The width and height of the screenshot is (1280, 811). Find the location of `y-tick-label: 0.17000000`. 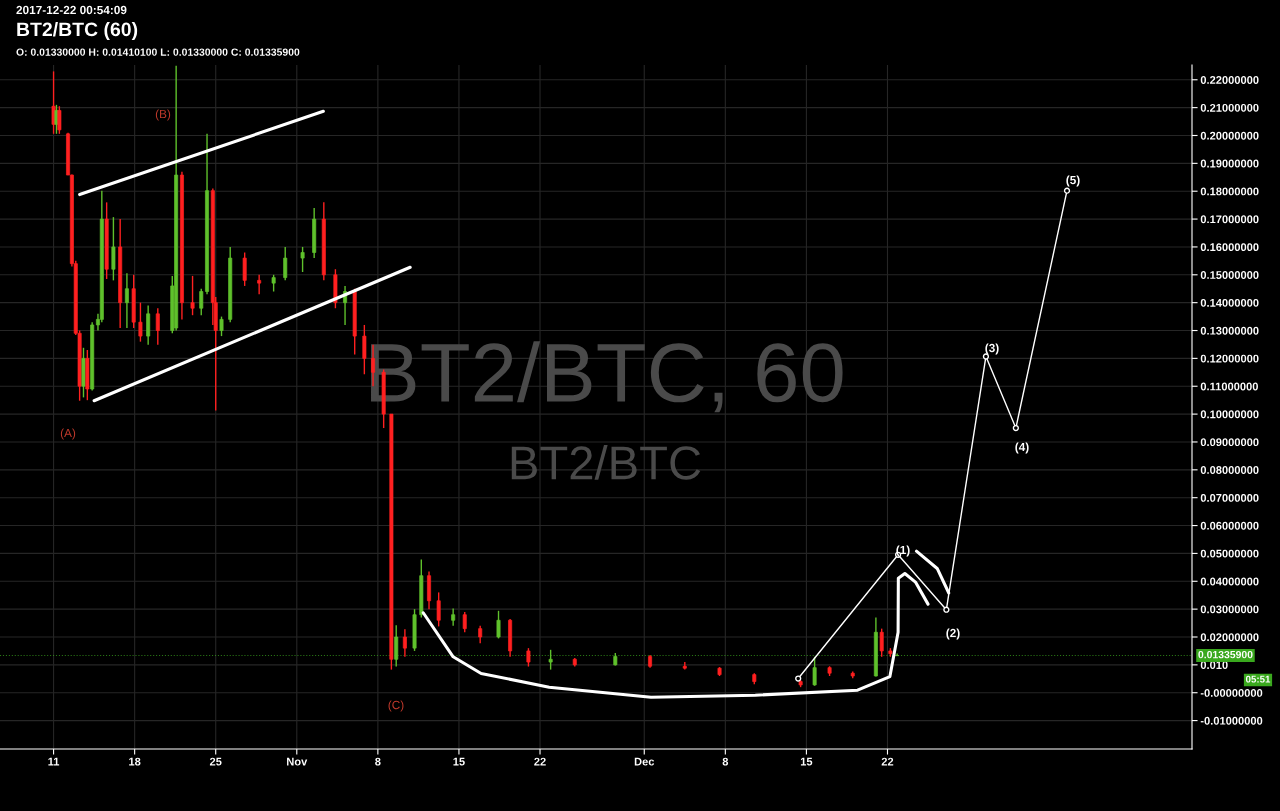

y-tick-label: 0.17000000 is located at coordinates (1229, 219).